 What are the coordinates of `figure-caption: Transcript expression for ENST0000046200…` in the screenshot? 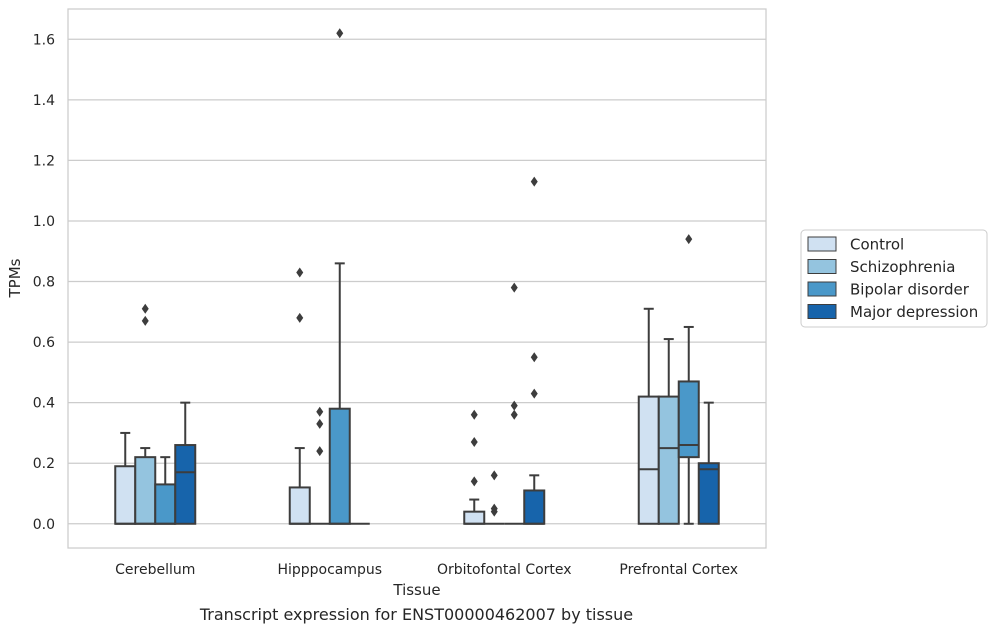 It's located at (416, 614).